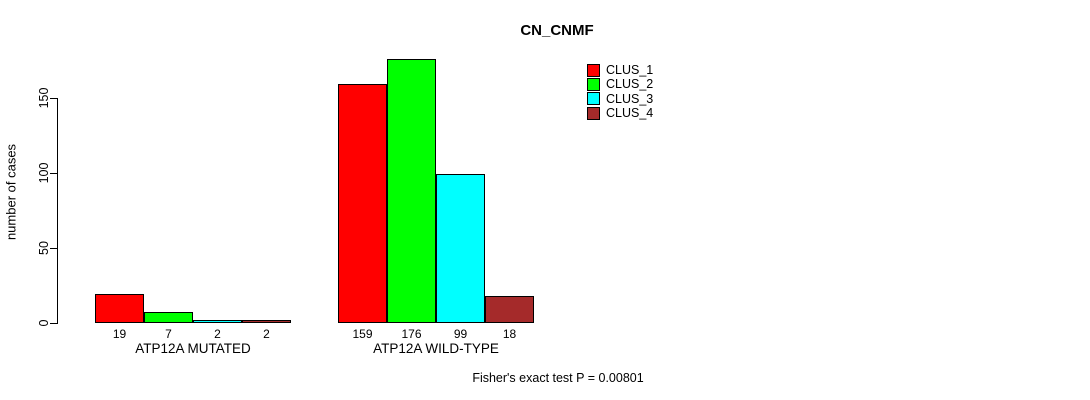 The height and width of the screenshot is (400, 1090). I want to click on y-axis-label: number of cases, so click(11, 192).